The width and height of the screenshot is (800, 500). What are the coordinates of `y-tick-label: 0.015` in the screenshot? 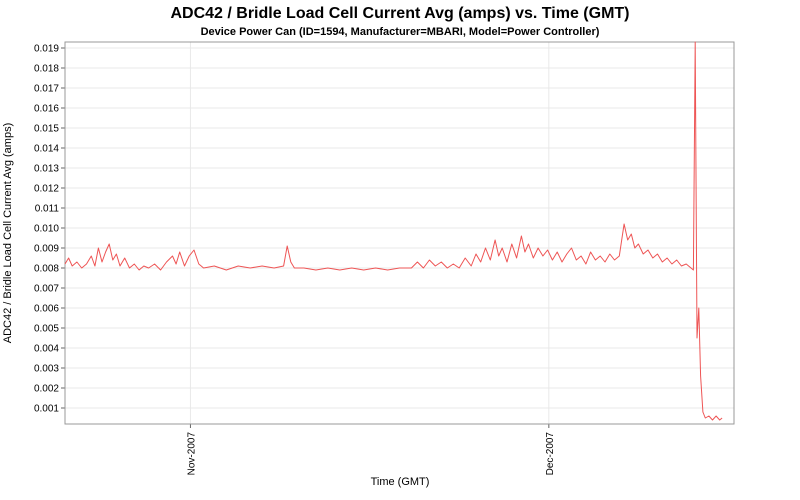 It's located at (46, 129).